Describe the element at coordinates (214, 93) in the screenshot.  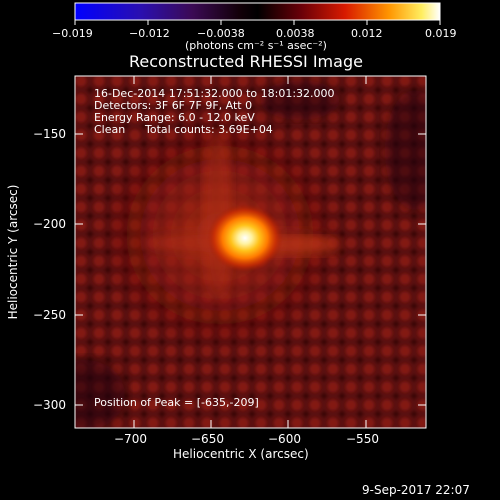
I see `time-range: 16-Dec-2014 17:51:32.000 to 18:01:32.000` at that location.